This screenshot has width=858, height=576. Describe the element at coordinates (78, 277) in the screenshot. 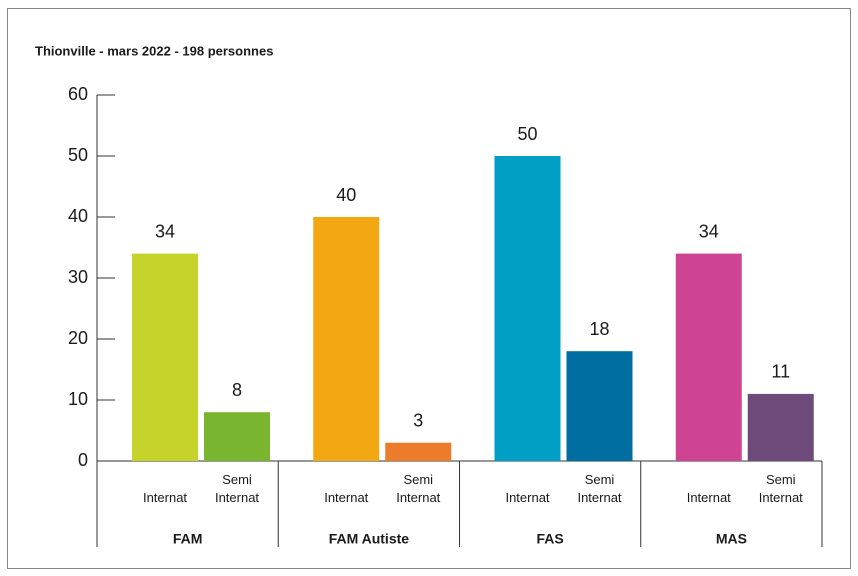

I see `y-tick-label: 30` at that location.